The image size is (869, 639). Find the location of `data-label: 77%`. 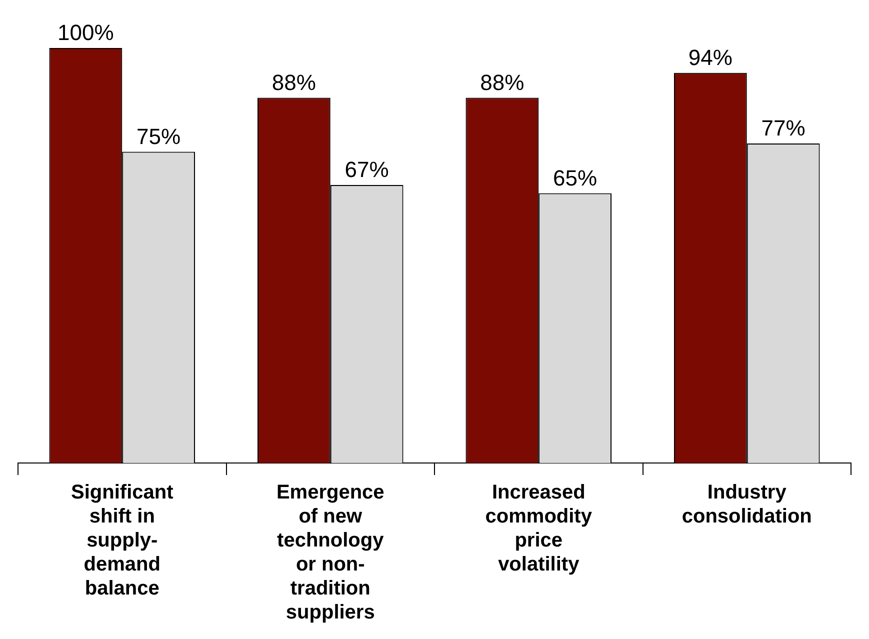

data-label: 77% is located at coordinates (783, 128).